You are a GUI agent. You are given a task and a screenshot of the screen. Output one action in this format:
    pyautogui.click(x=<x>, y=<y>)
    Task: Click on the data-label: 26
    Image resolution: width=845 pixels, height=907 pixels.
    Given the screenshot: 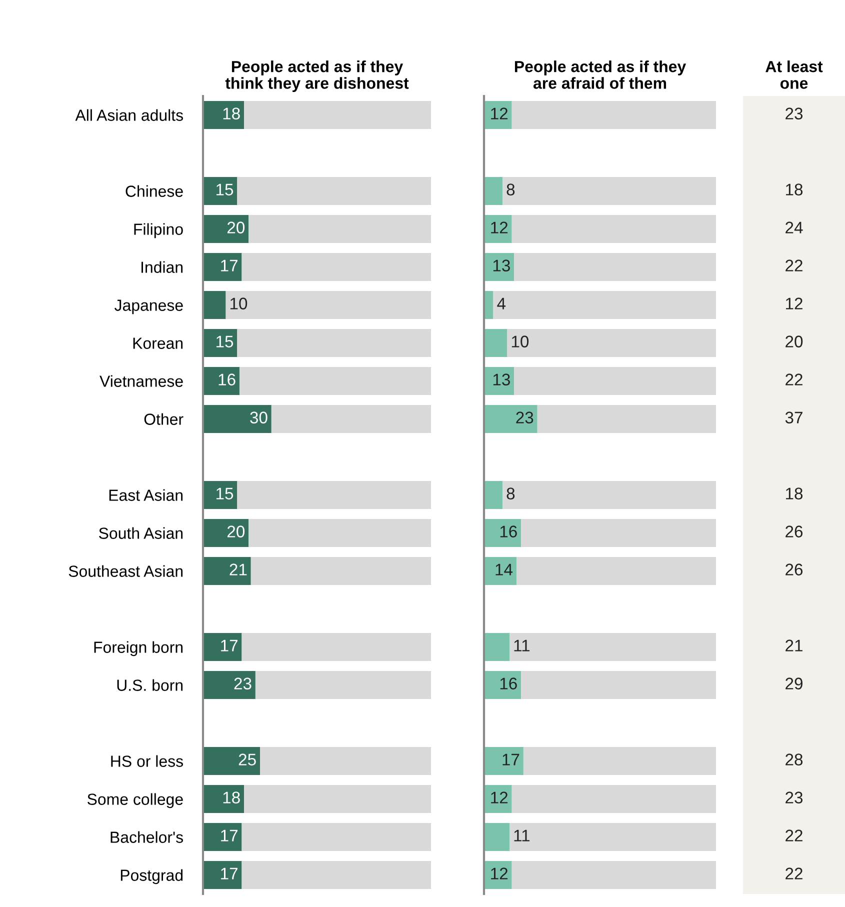 What is the action you would take?
    pyautogui.click(x=794, y=570)
    